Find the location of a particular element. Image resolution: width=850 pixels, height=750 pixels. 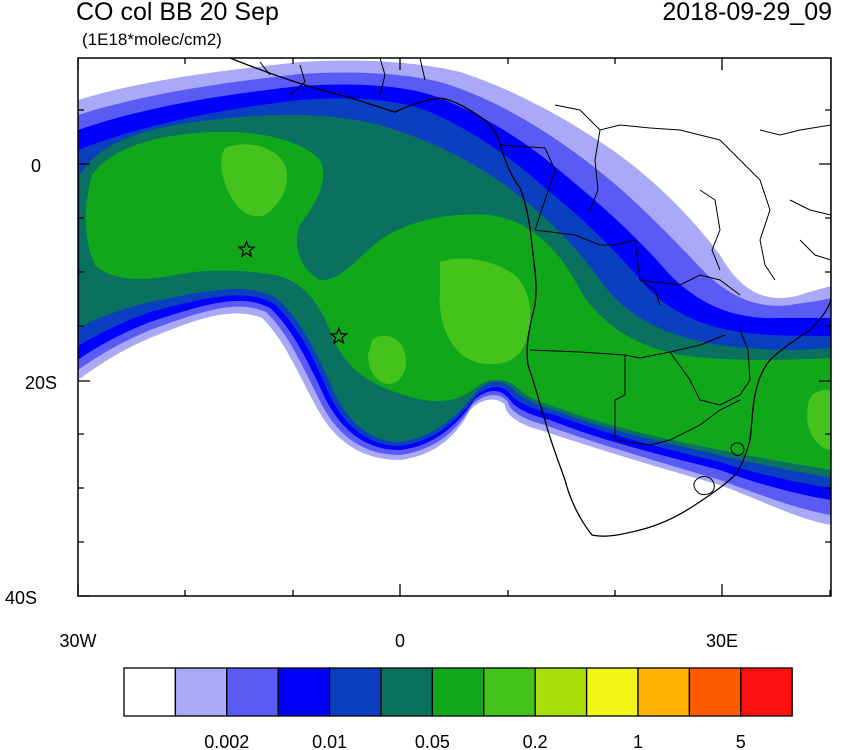

lon-label-0: 0 is located at coordinates (400, 641).